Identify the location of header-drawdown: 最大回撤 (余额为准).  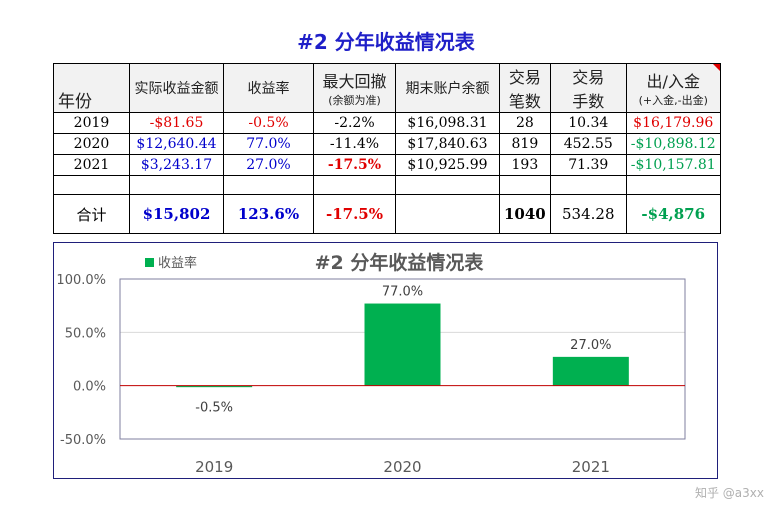
(354, 88).